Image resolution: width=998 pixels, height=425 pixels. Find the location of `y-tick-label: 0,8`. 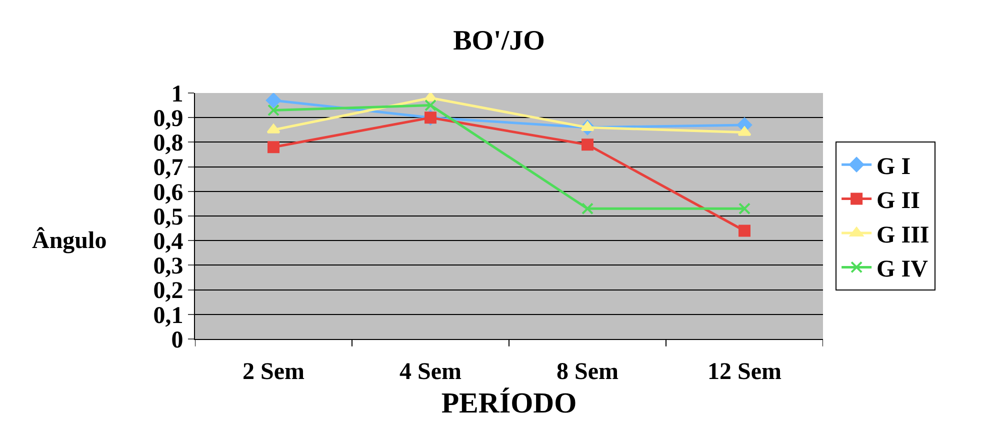

y-tick-label: 0,8 is located at coordinates (168, 143).